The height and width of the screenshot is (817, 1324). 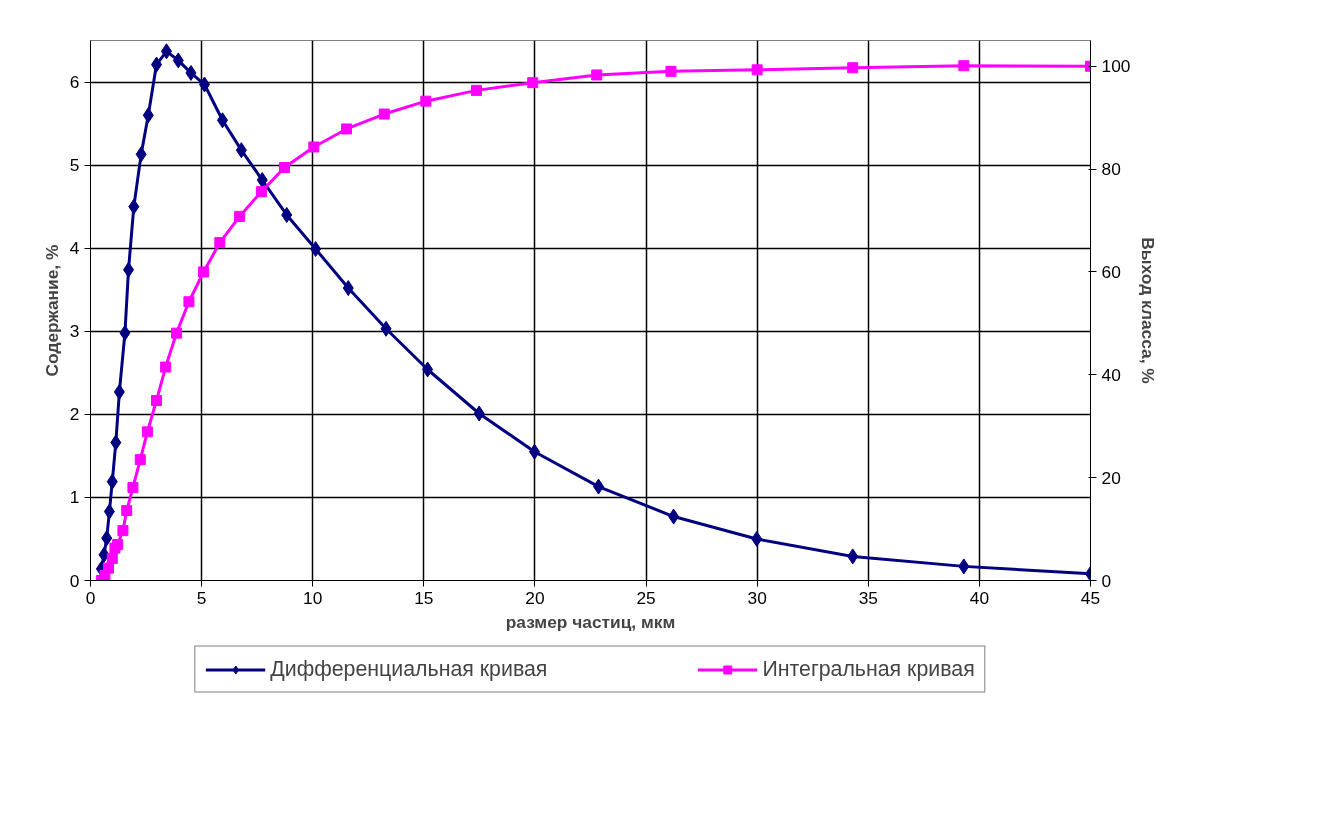 I want to click on x-tick-label: 15, so click(x=424, y=597).